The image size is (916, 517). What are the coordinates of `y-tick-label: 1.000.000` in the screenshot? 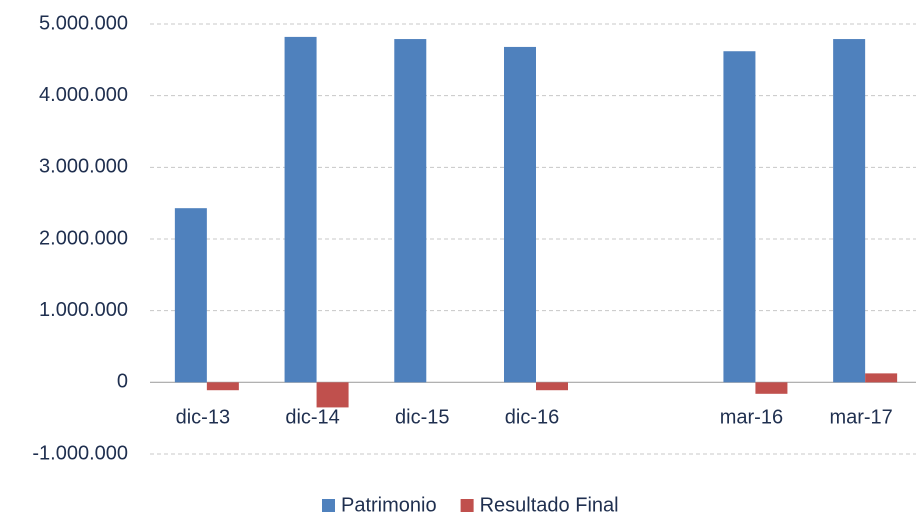 It's located at (83, 310).